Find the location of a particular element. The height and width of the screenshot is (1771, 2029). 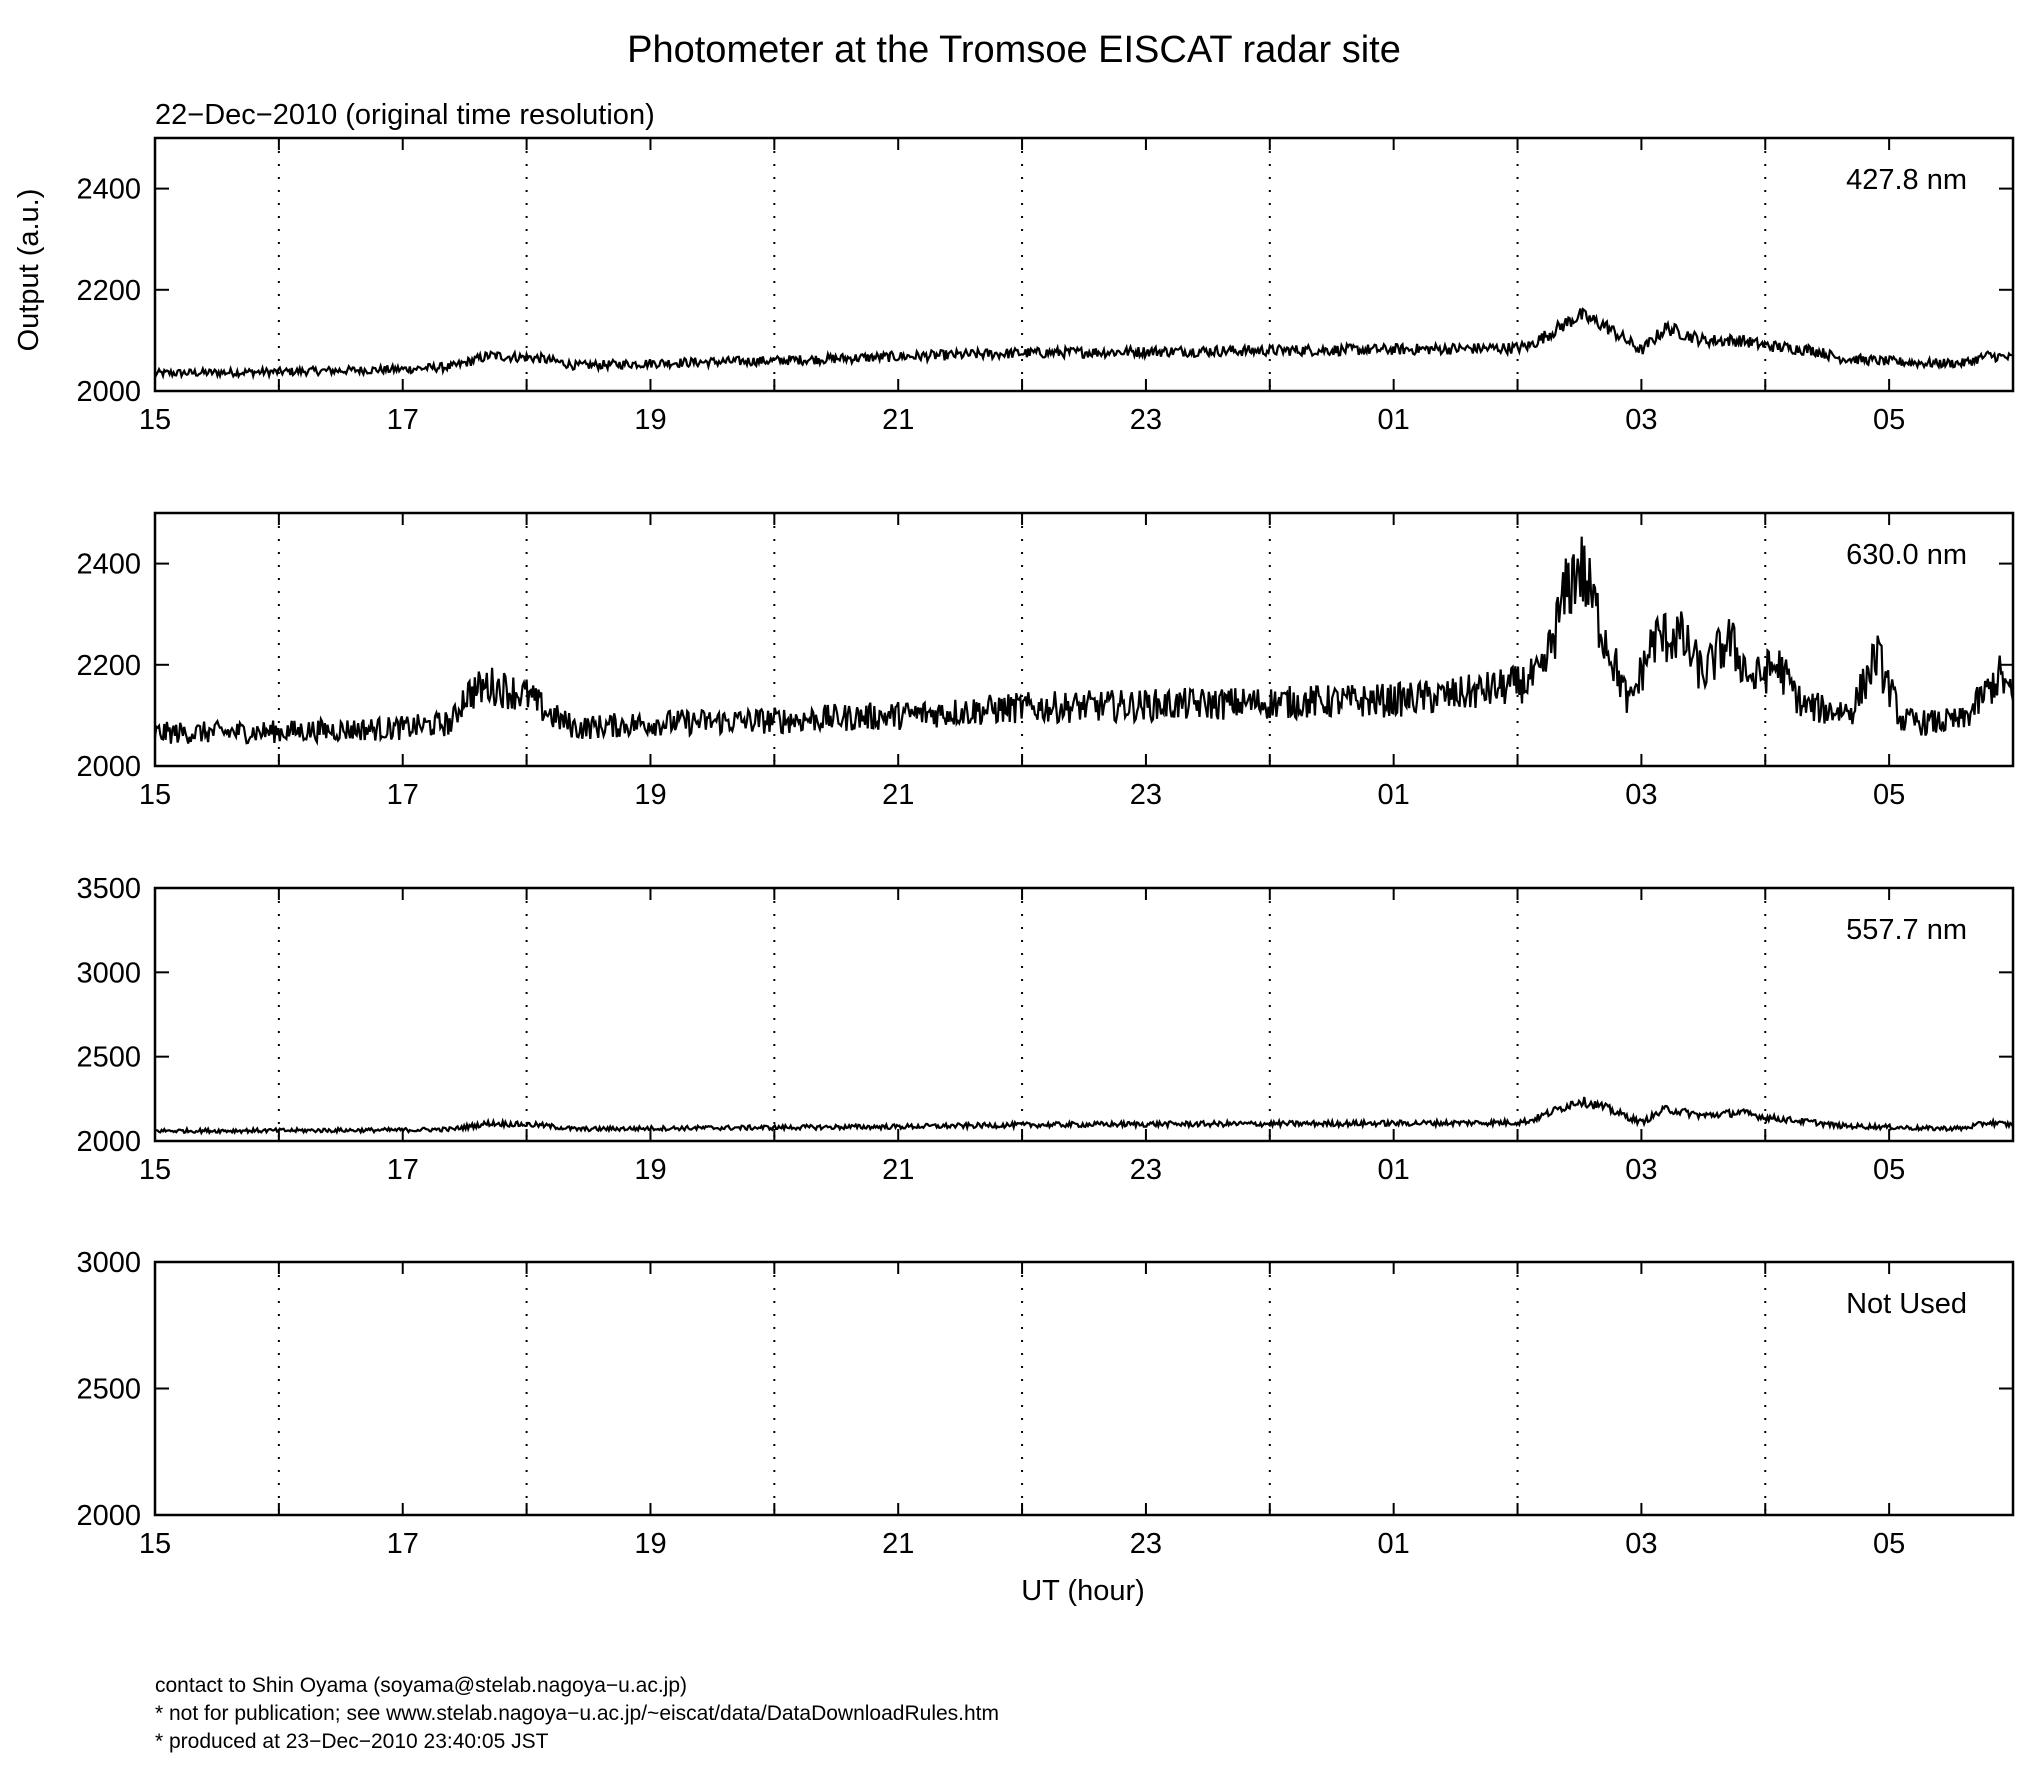

panel-label: Not Used is located at coordinates (1906, 1304).